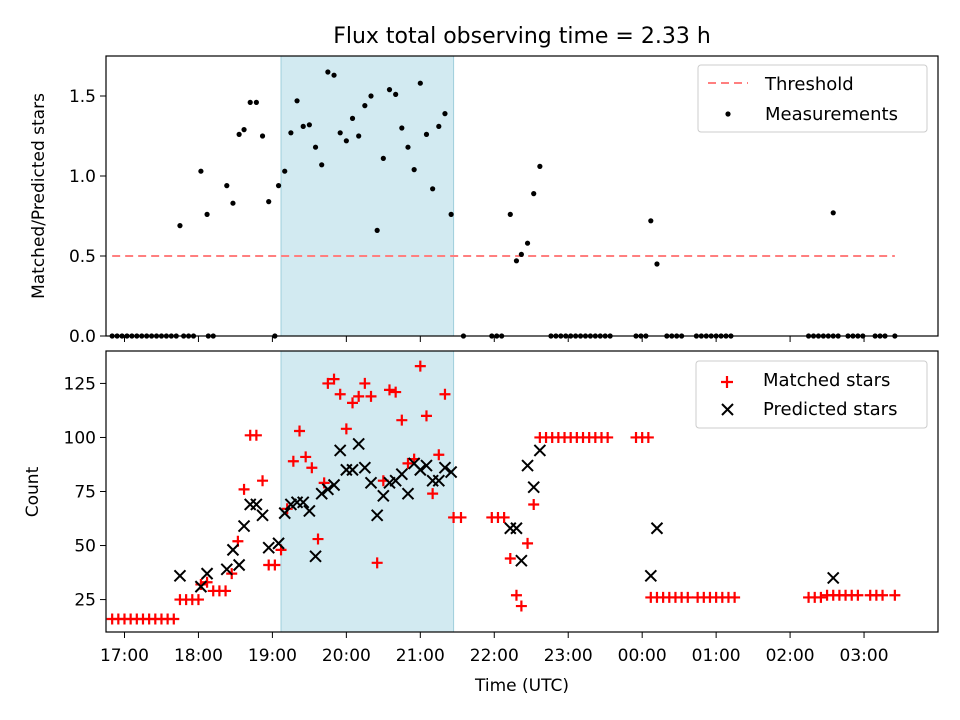 This screenshot has width=960, height=720. Describe the element at coordinates (82, 97) in the screenshot. I see `ratio-y-tick-label: 1.5` at that location.